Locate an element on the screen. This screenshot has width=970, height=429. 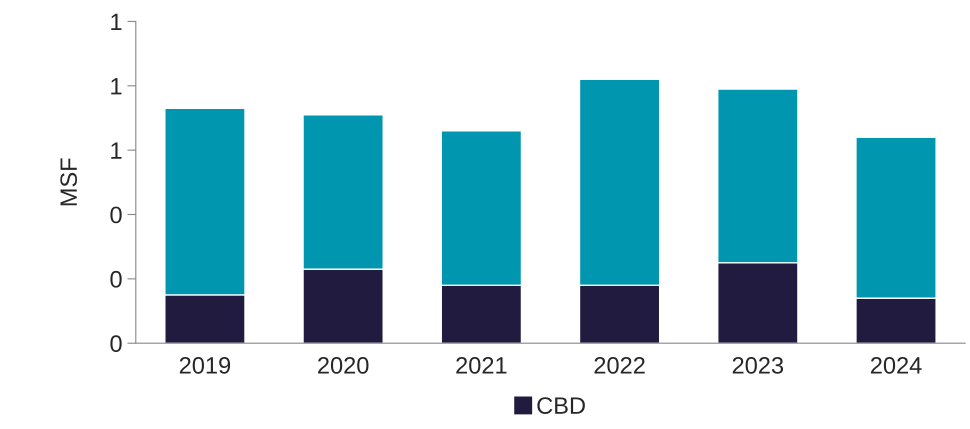
x-tick-label: 2019 is located at coordinates (205, 365).